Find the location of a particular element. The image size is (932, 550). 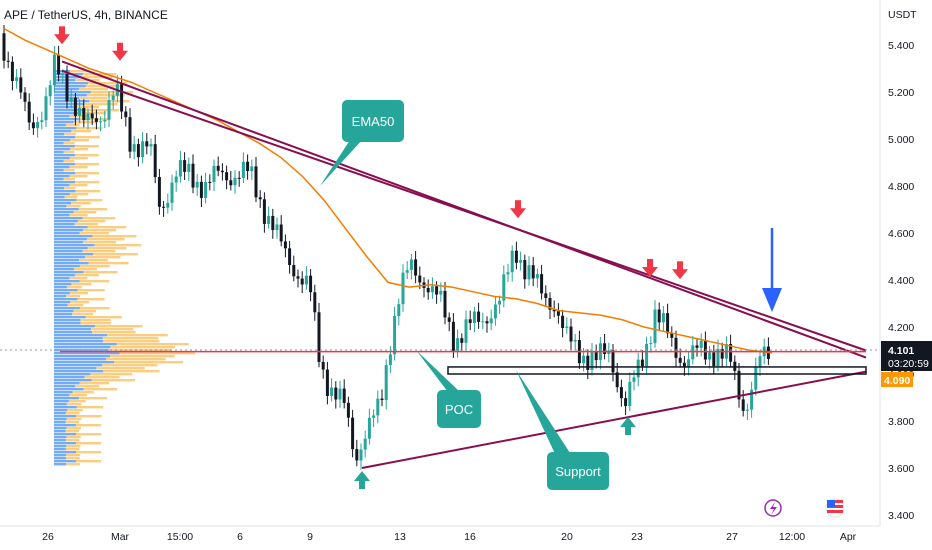

down-arrow-marker is located at coordinates (680, 270).